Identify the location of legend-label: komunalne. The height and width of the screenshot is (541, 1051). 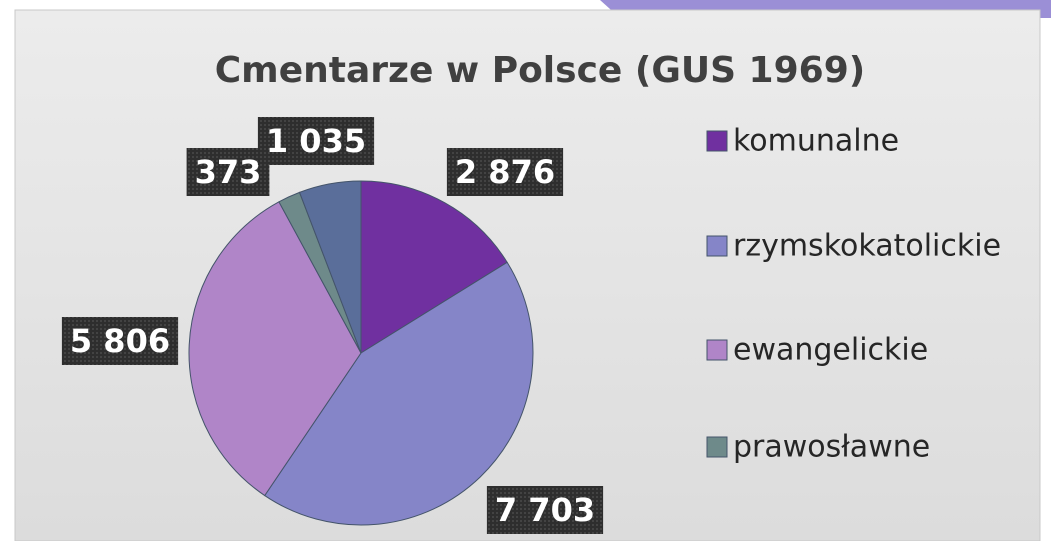
(816, 141).